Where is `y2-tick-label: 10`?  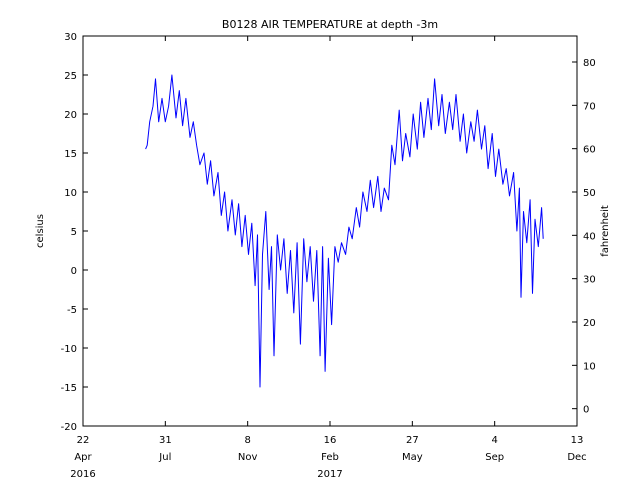 y2-tick-label: 10 is located at coordinates (589, 366).